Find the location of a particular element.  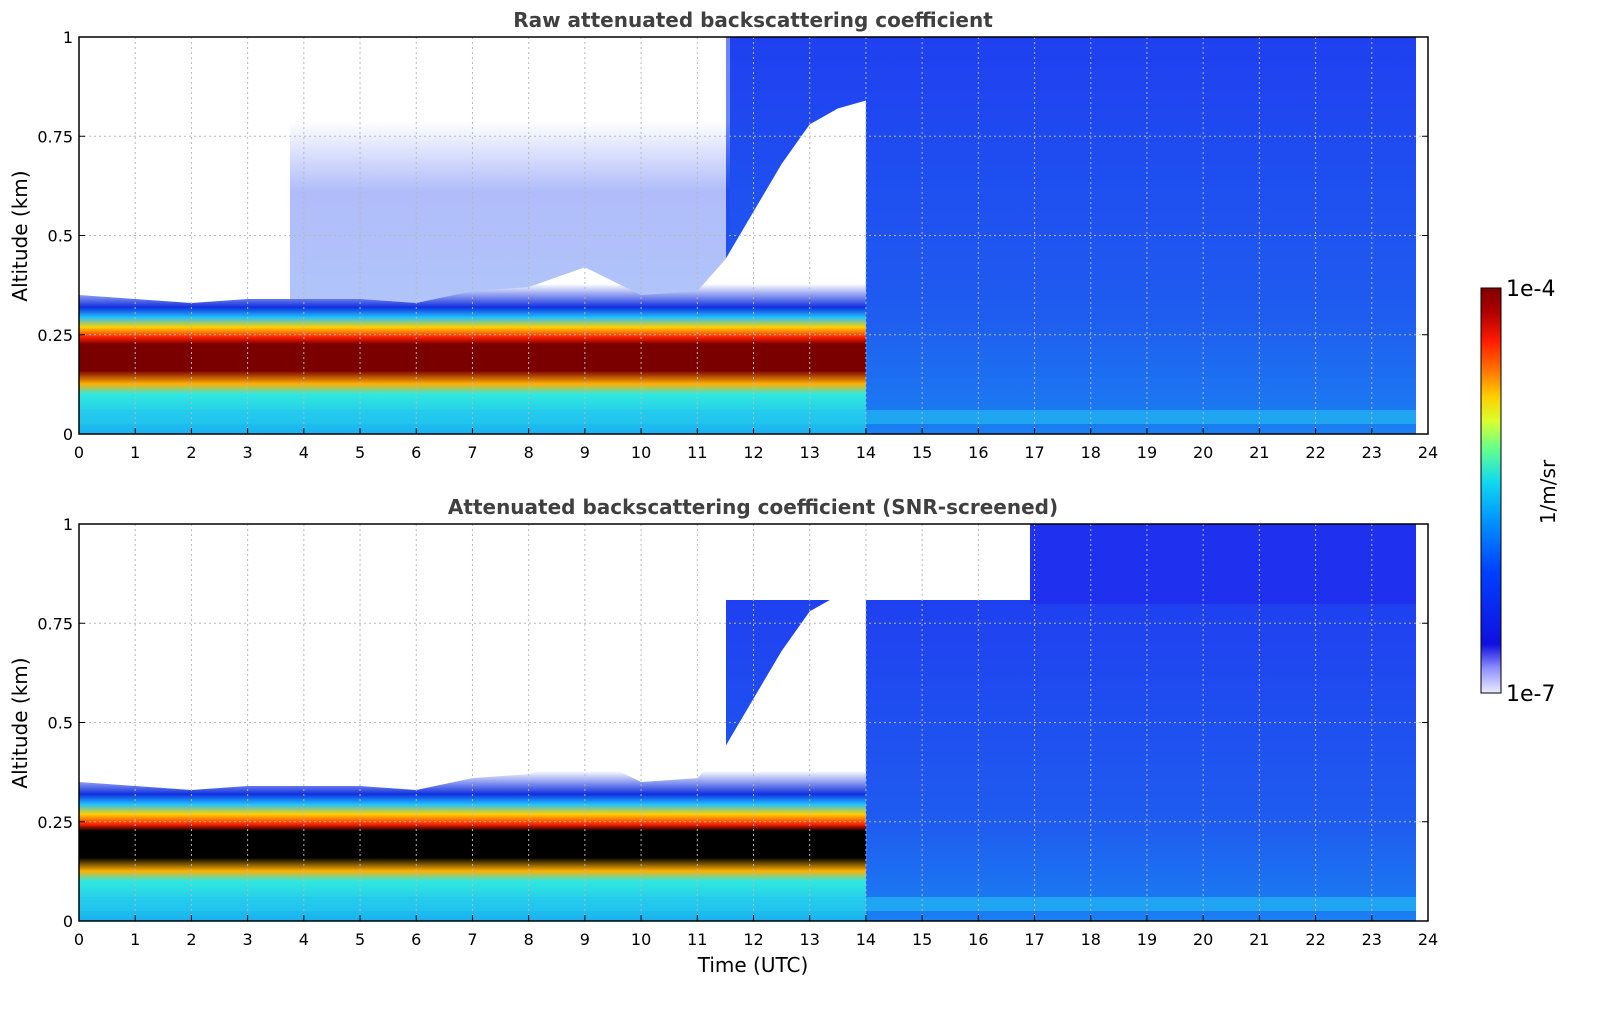

colorbar-gradient is located at coordinates (1491, 490).